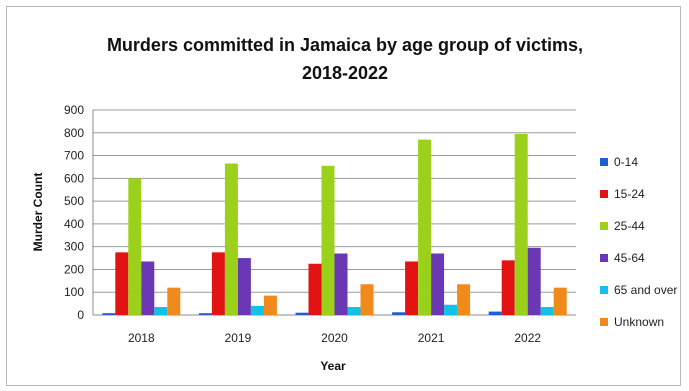 This screenshot has height=391, width=689. I want to click on y-axis-title: Murder Count, so click(38, 212).